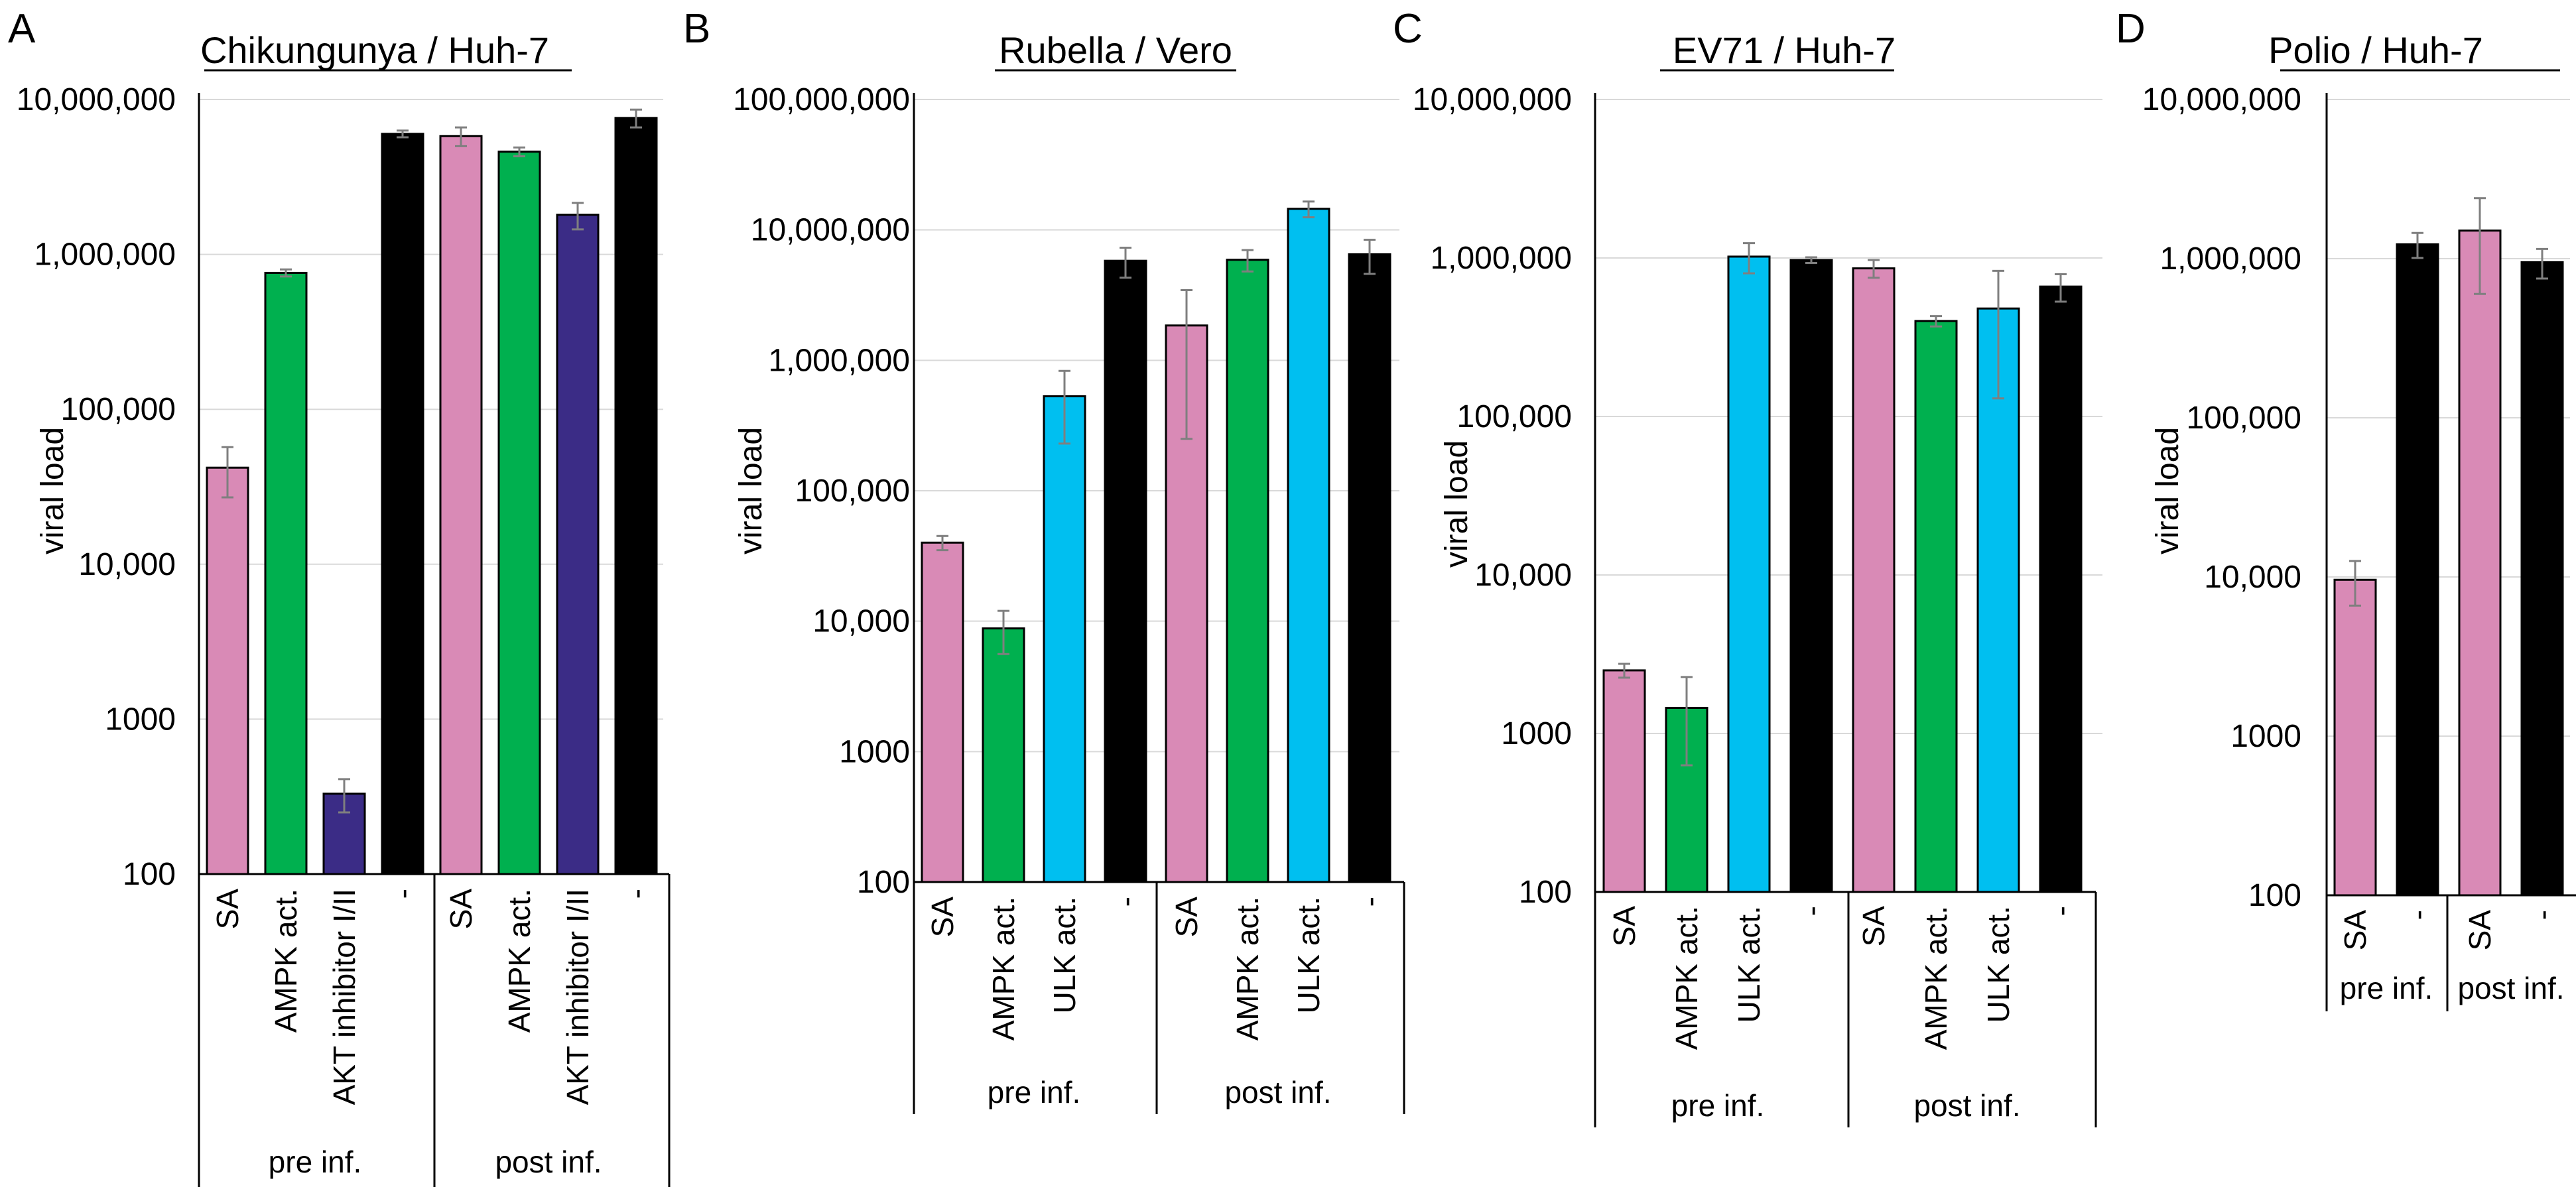  Describe the element at coordinates (22, 29) in the screenshot. I see `panel-letter: A` at that location.